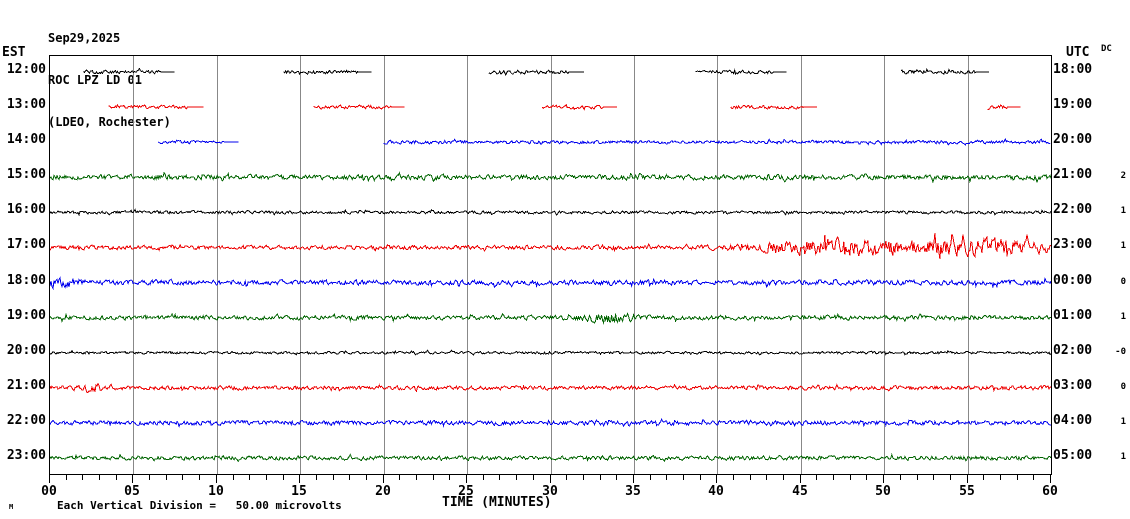 The width and height of the screenshot is (1130, 519). Describe the element at coordinates (156, 106) in the screenshot. I see `trace-13:00-seg0` at that location.